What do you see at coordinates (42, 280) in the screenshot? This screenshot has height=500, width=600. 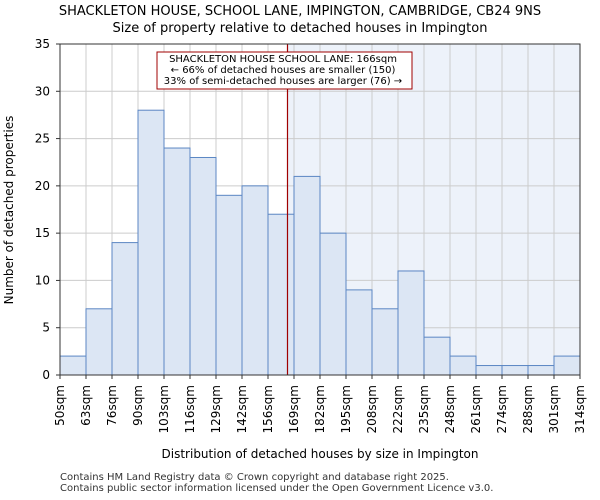 I see `y-tick-label: 10` at bounding box center [42, 280].